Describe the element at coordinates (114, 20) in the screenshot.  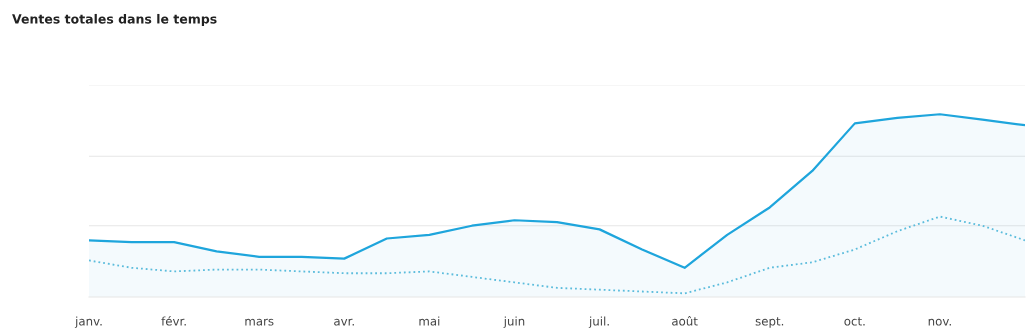
I see `chart-title: Ventes totales dans le temps` at that location.